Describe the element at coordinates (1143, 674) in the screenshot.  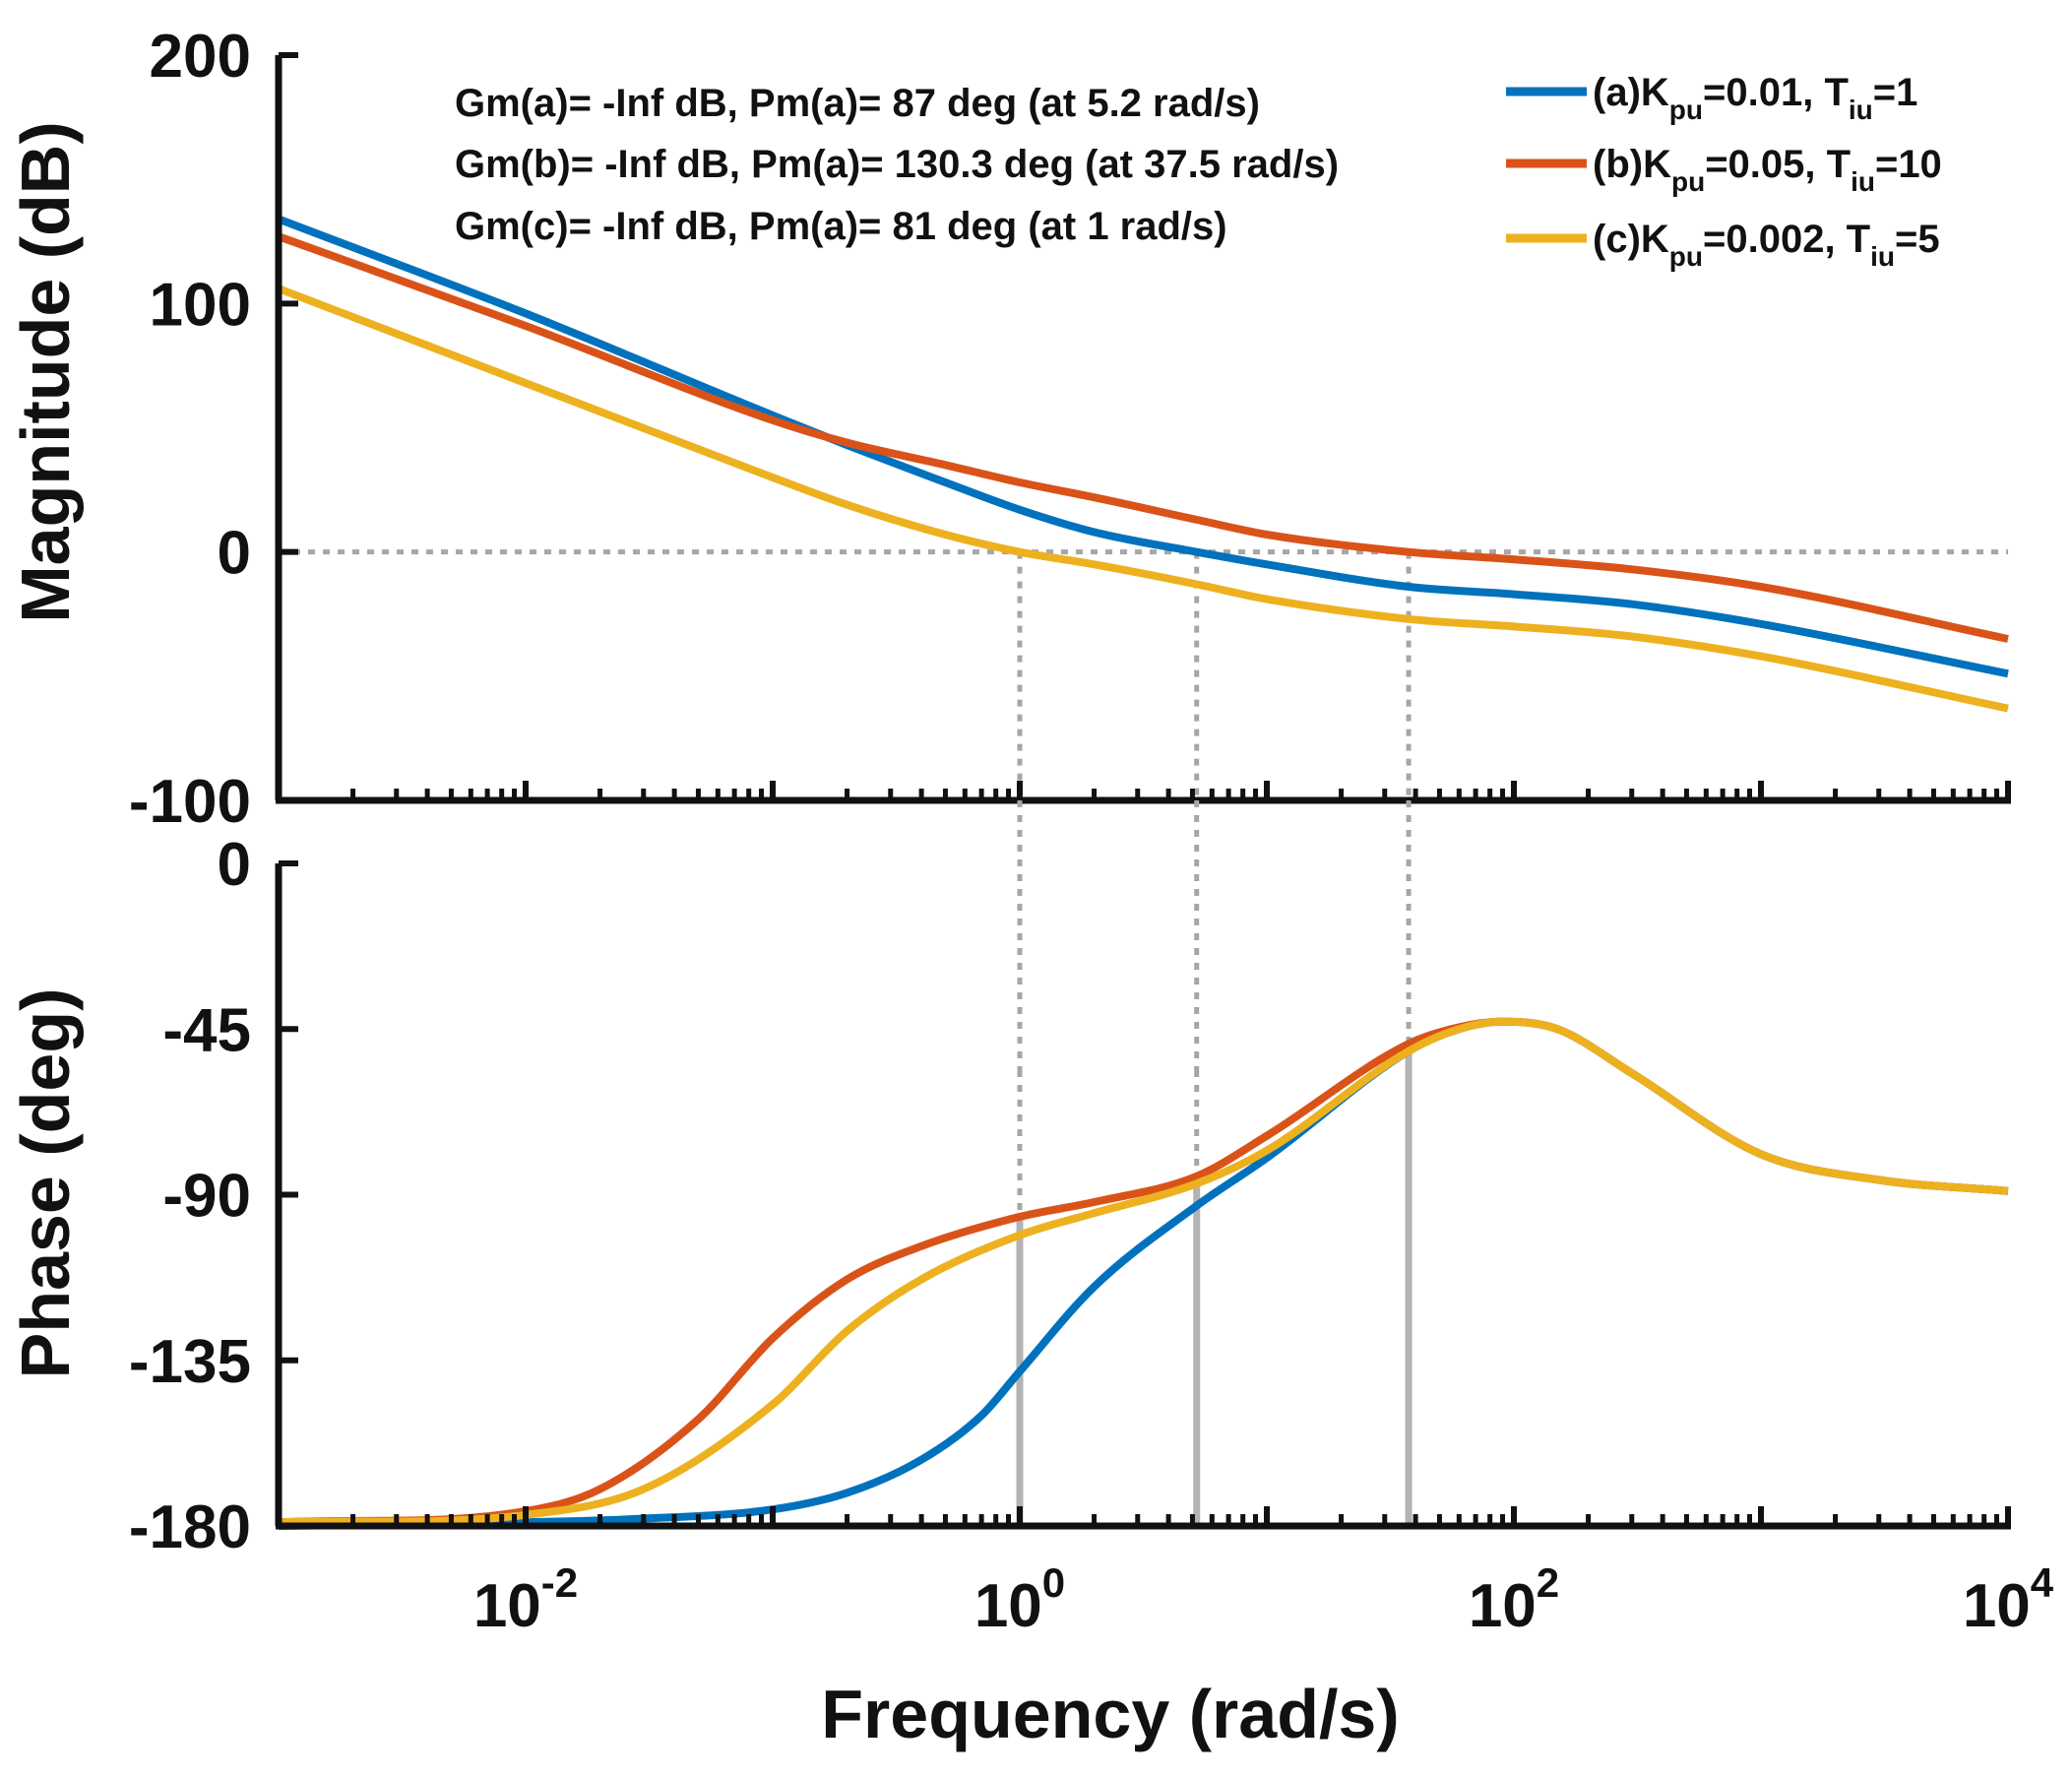
I see `magnitude-reference-lines` at that location.